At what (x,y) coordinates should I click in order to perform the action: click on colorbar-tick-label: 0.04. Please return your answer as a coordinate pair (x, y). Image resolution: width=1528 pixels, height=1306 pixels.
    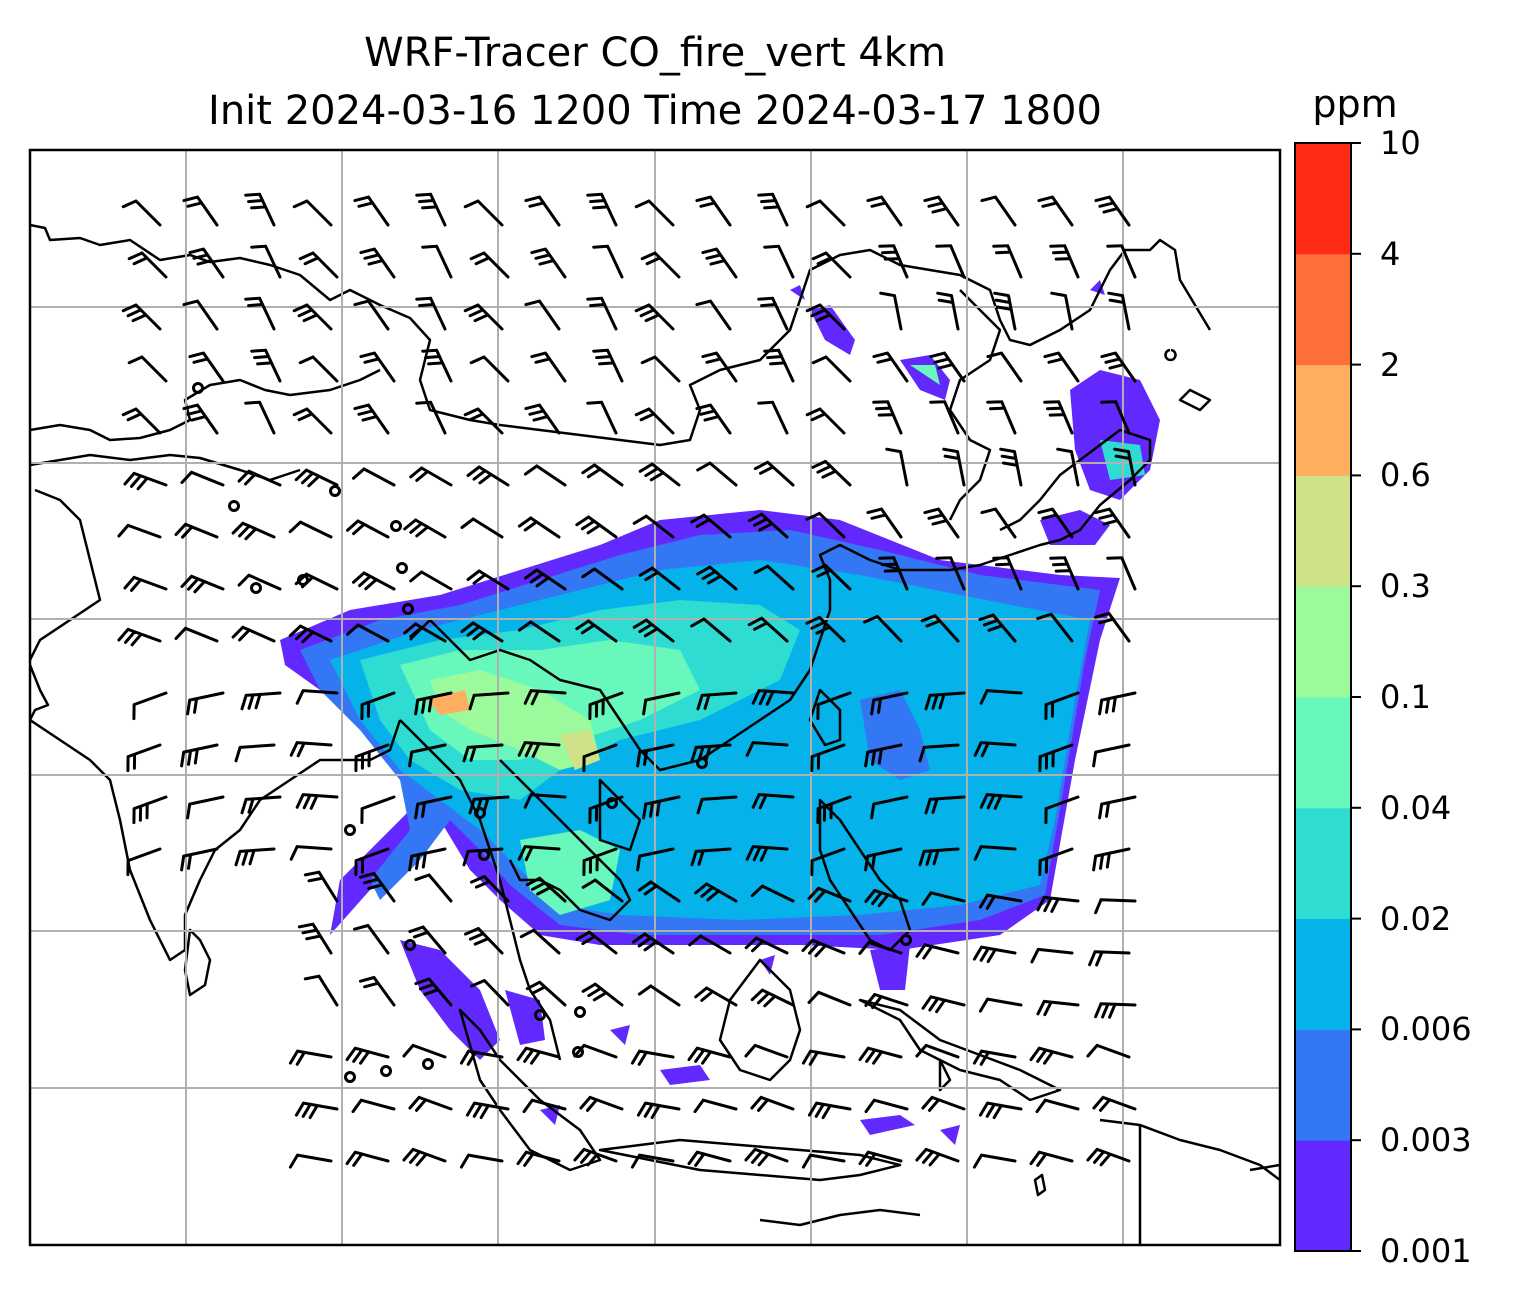
    Looking at the image, I should click on (1416, 807).